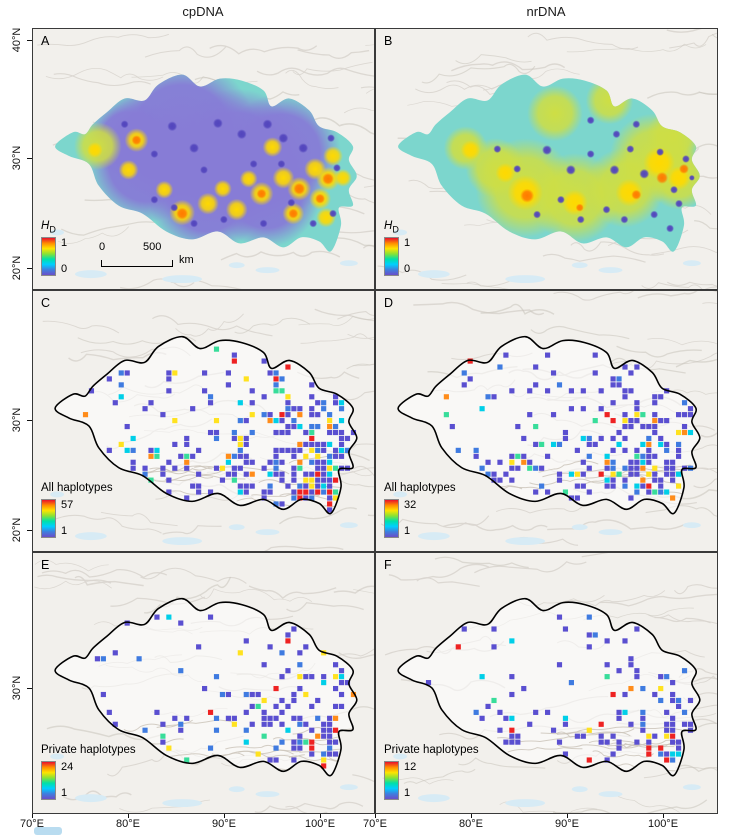 The image size is (750, 835). What do you see at coordinates (164, 257) in the screenshot?
I see `scale-bar: 0 500 km` at bounding box center [164, 257].